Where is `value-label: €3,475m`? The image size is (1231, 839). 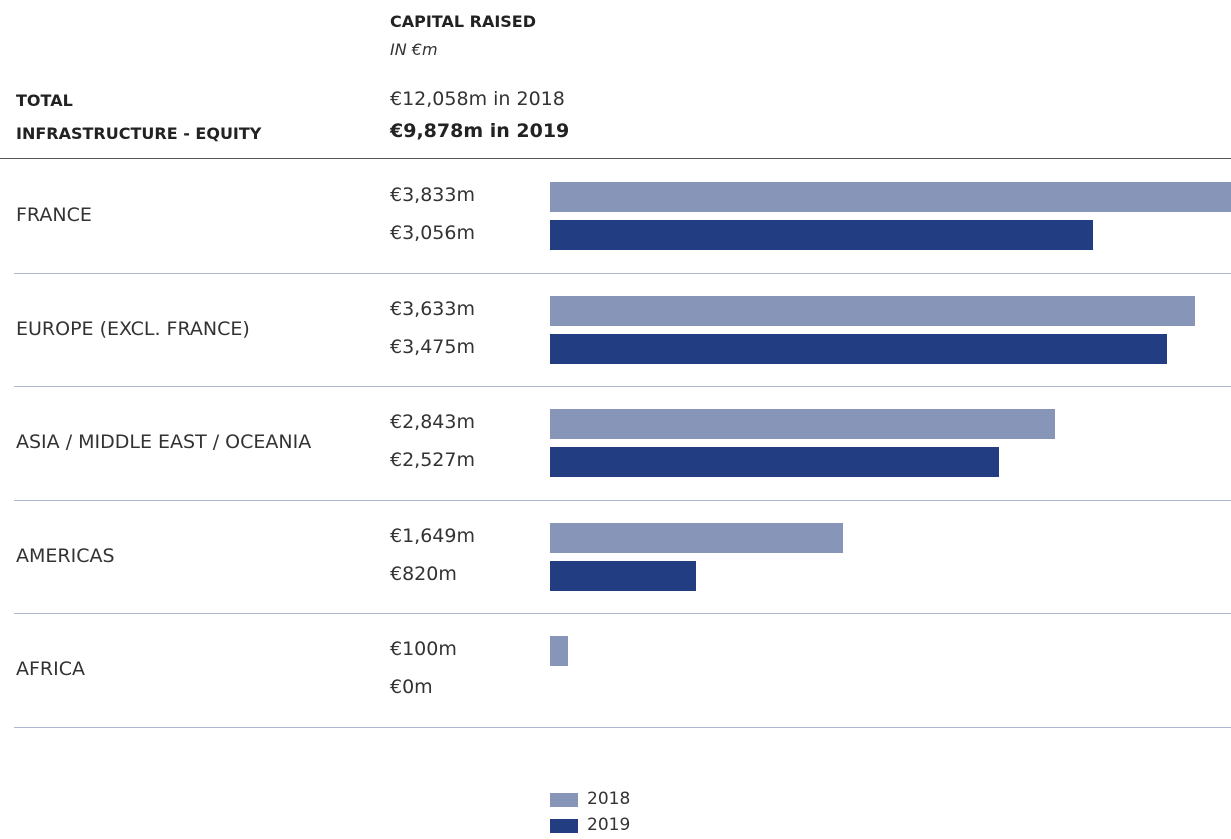
value-label: €3,475m is located at coordinates (432, 346).